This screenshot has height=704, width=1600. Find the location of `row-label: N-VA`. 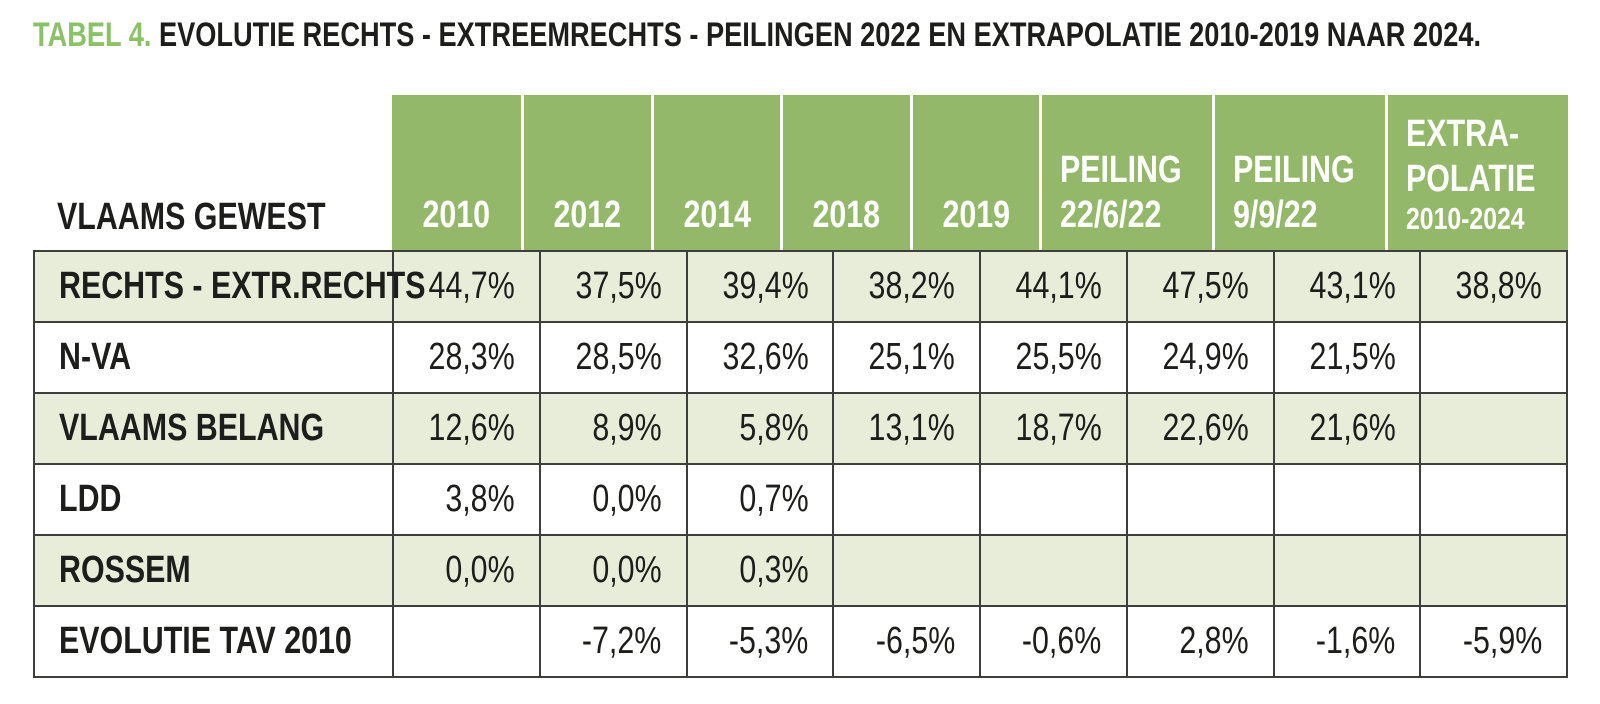

row-label: N-VA is located at coordinates (214, 358).